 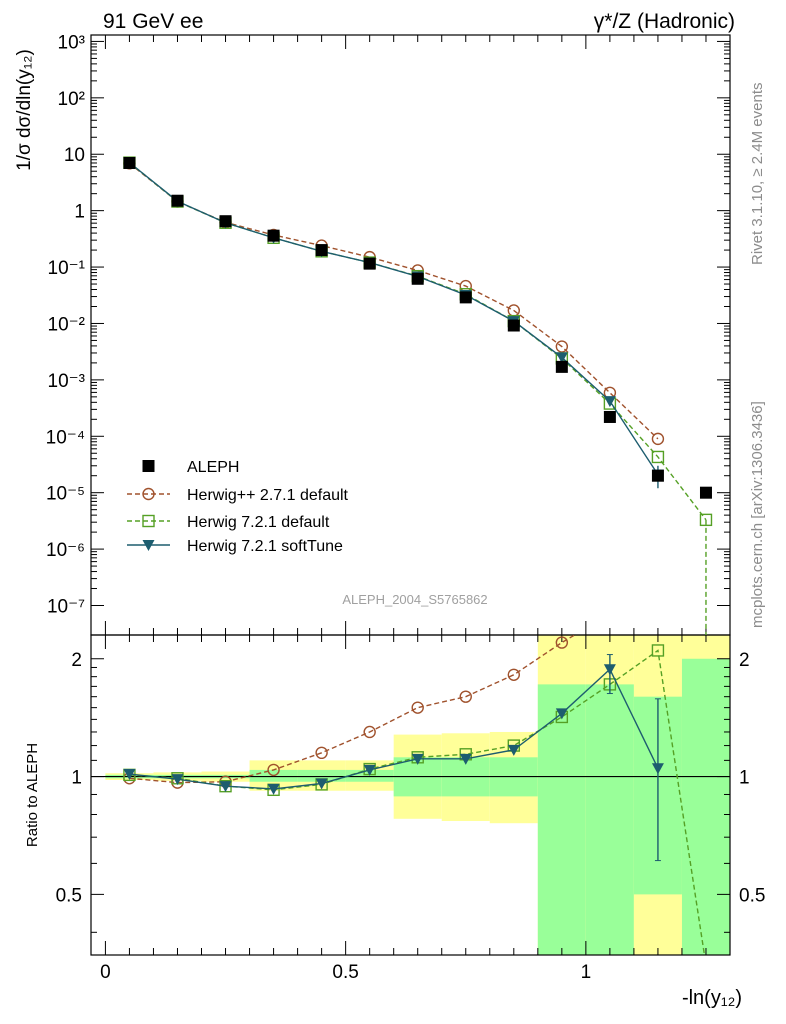 What do you see at coordinates (76, 660) in the screenshot?
I see `ratio-tick-label: 2` at bounding box center [76, 660].